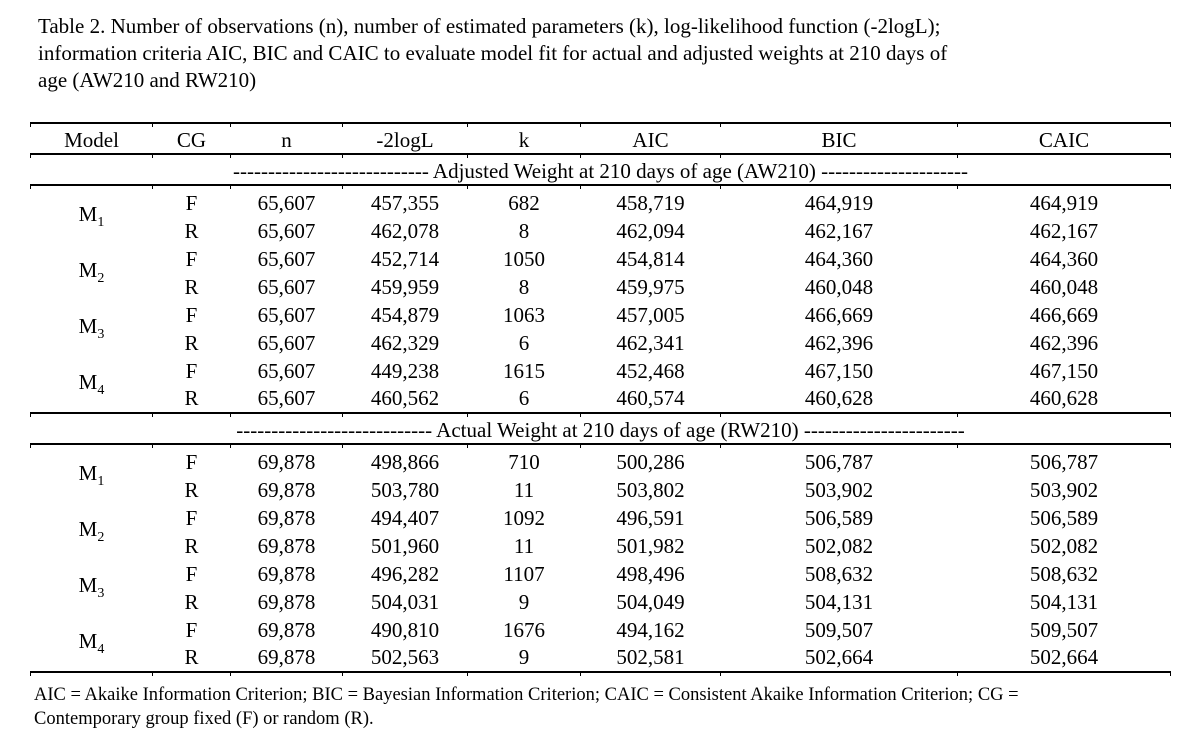 The height and width of the screenshot is (743, 1179). Describe the element at coordinates (1064, 314) in the screenshot. I see `data-cell: 466,669` at that location.